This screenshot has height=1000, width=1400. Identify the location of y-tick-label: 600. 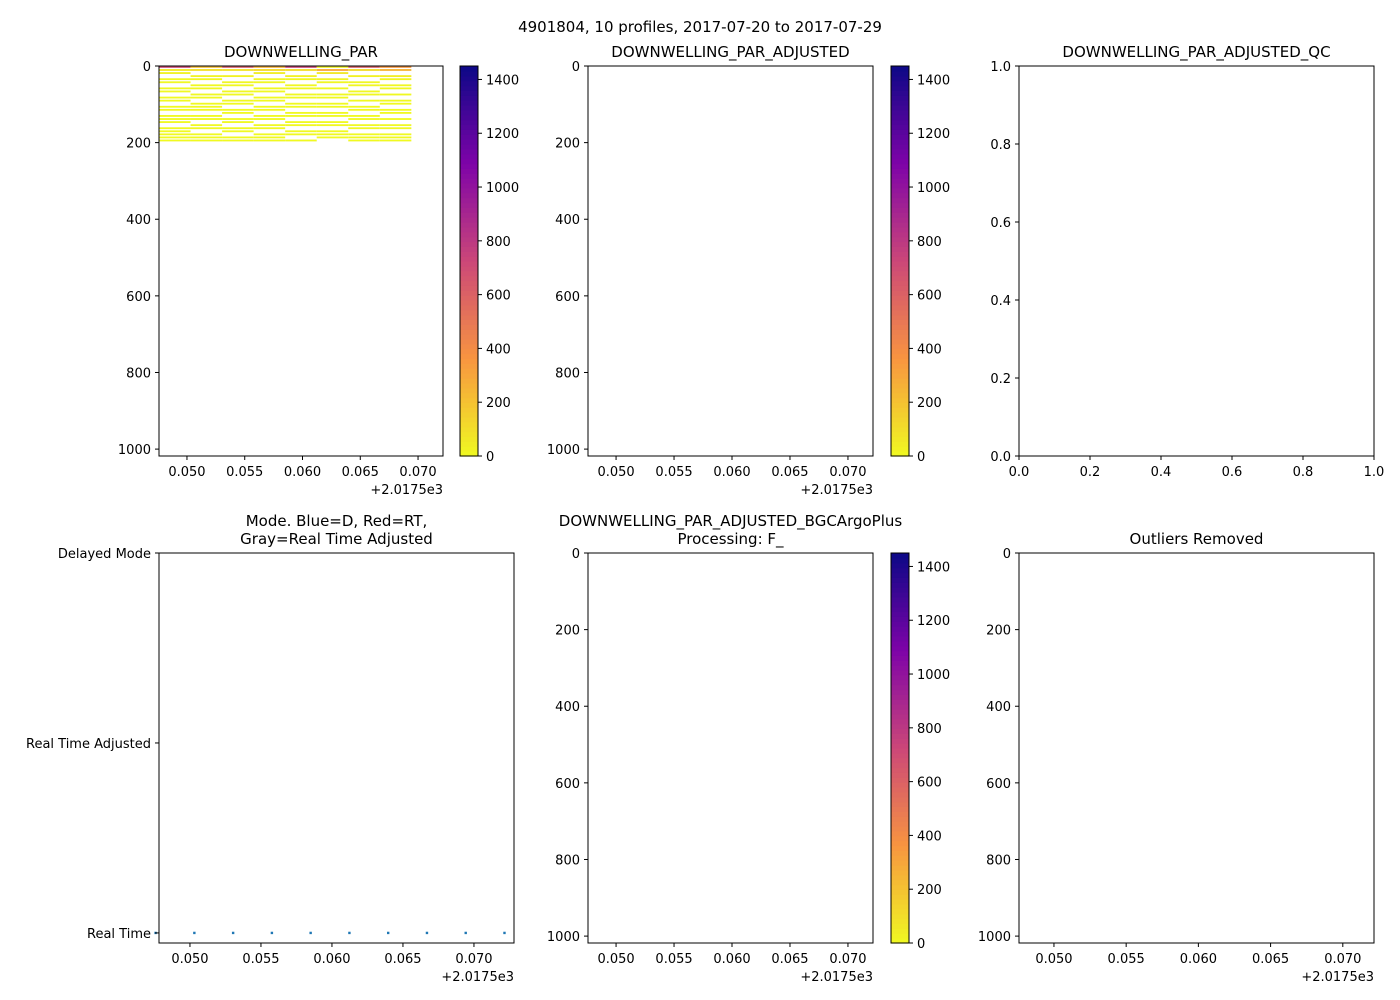
(567, 297).